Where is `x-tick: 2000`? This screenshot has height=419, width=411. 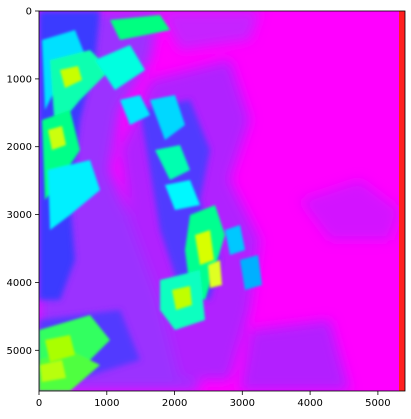 x-tick: 2000 is located at coordinates (174, 400).